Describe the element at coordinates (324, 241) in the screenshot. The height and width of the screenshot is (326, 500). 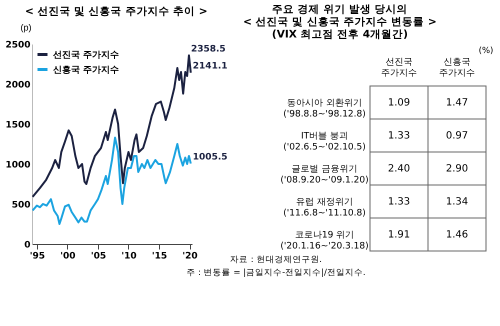
I see `y-tick-label: 코로나19 위기 ('20.1.16~'20.3.18)` at that location.